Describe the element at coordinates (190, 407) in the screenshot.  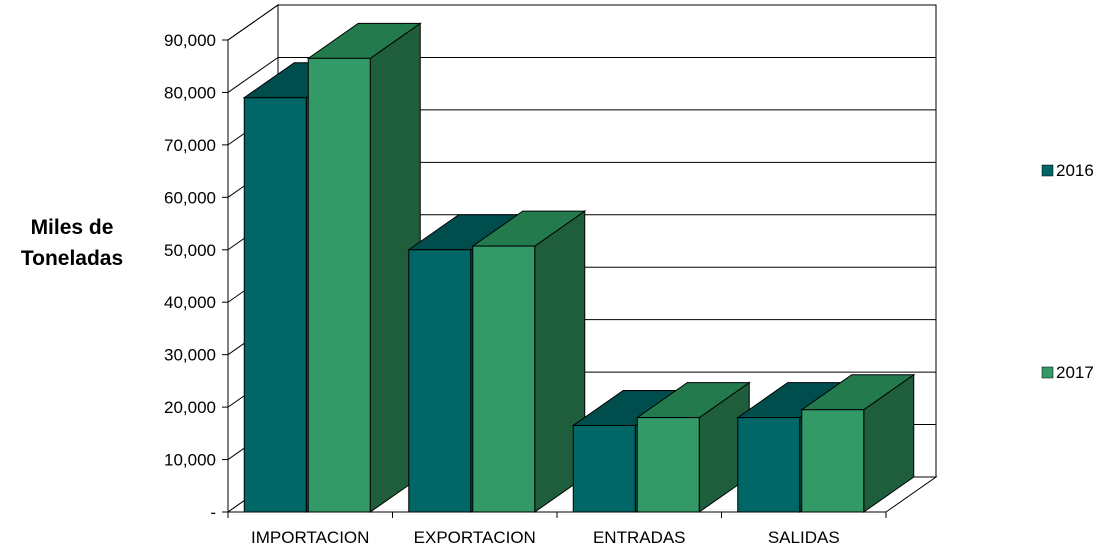
I see `y-tick-label: 20,000` at that location.